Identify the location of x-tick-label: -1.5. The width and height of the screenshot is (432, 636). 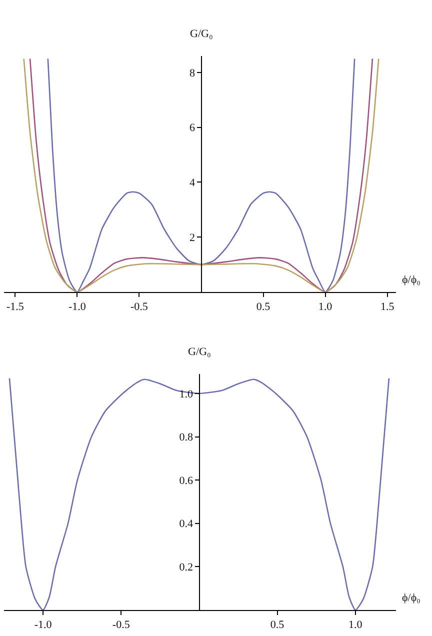
(15, 307).